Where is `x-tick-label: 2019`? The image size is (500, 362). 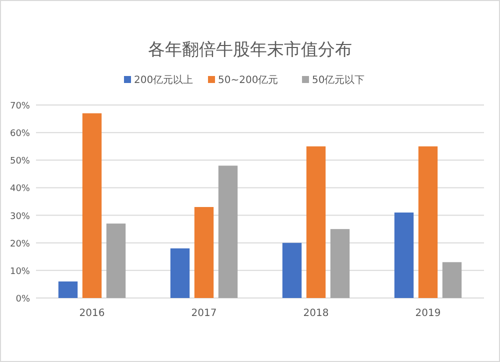 x-tick-label: 2019 is located at coordinates (428, 313).